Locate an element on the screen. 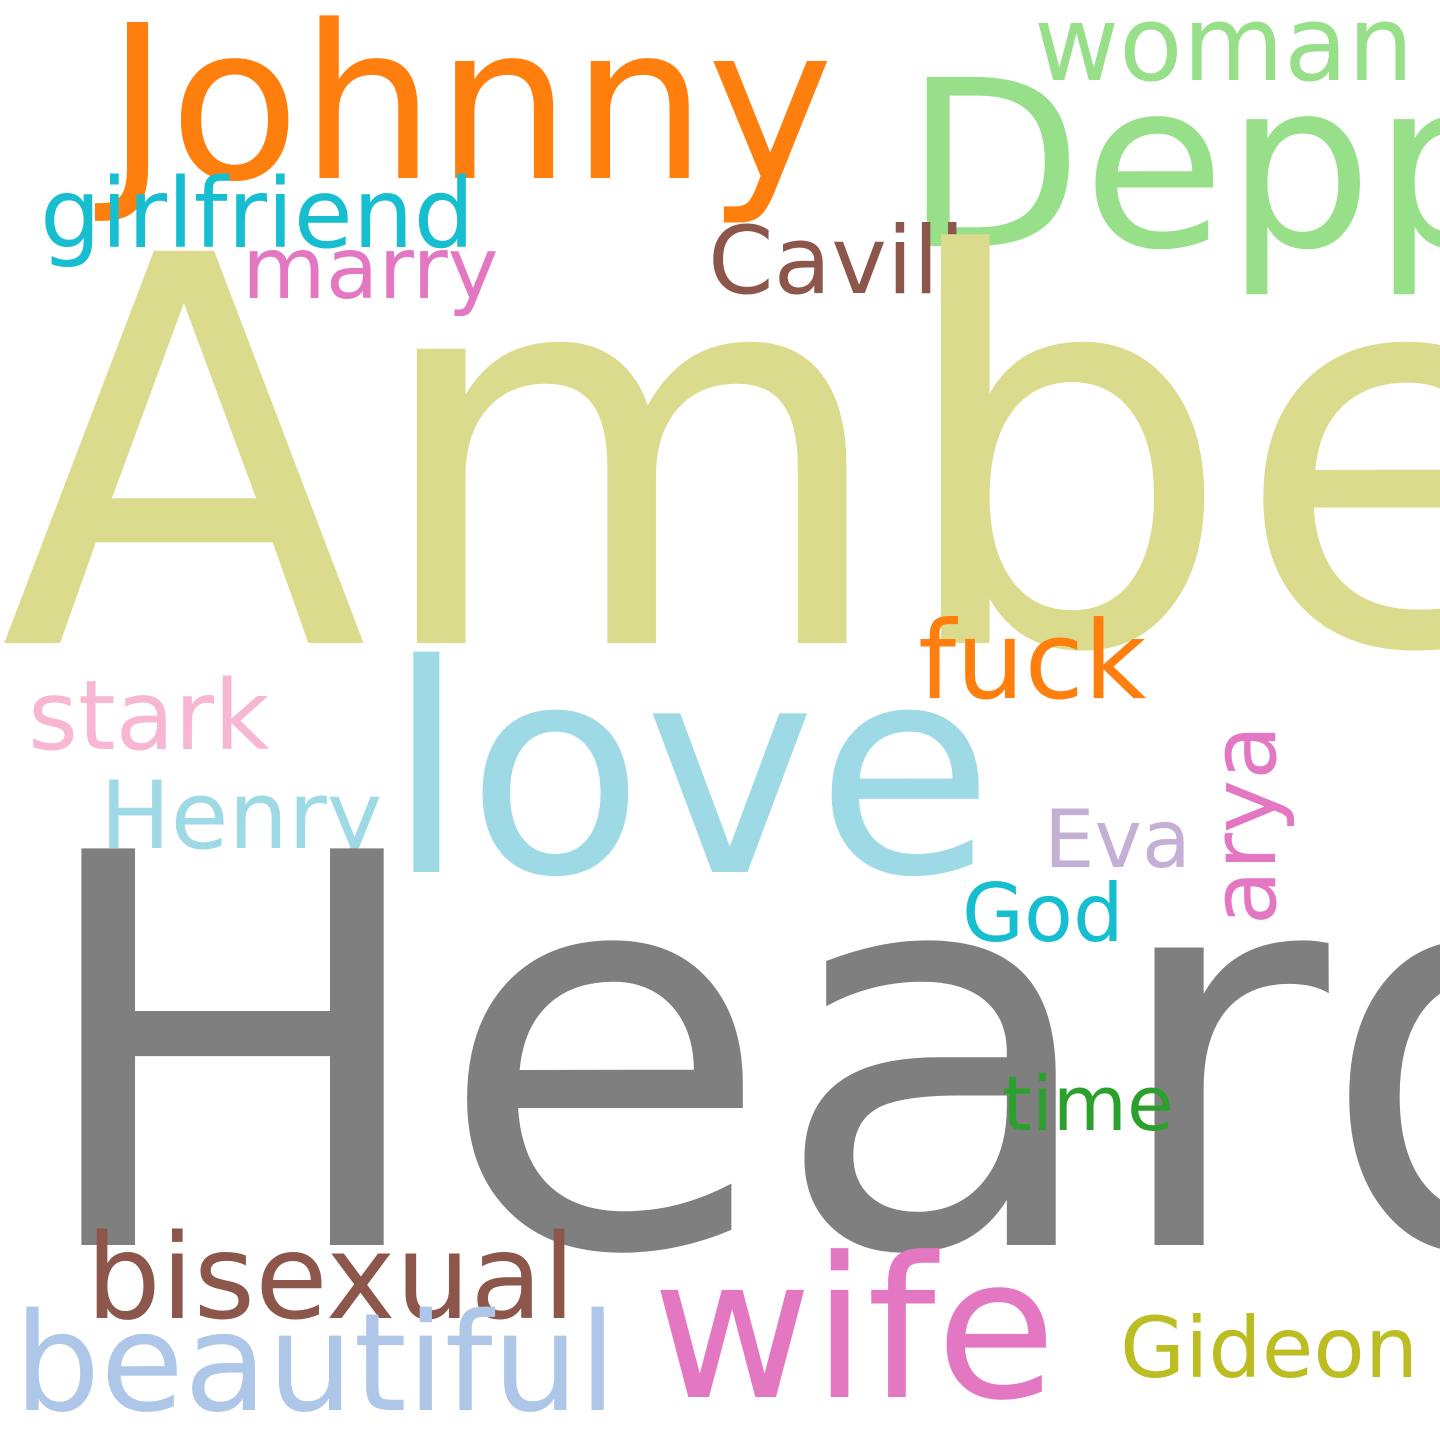 The width and height of the screenshot is (1440, 1440). word-johnny: Johnny is located at coordinates (470, 114).